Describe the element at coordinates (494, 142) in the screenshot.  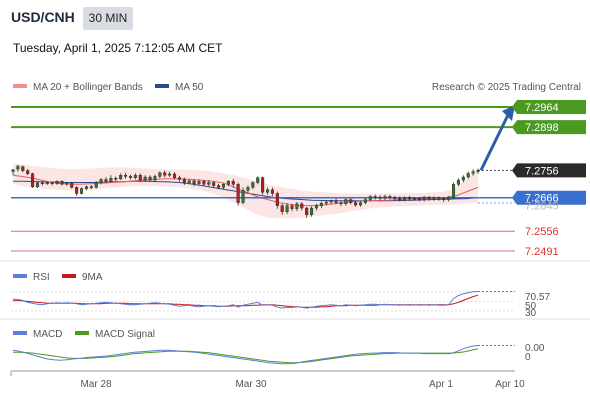
I see `forecast-arrow-shaft` at that location.